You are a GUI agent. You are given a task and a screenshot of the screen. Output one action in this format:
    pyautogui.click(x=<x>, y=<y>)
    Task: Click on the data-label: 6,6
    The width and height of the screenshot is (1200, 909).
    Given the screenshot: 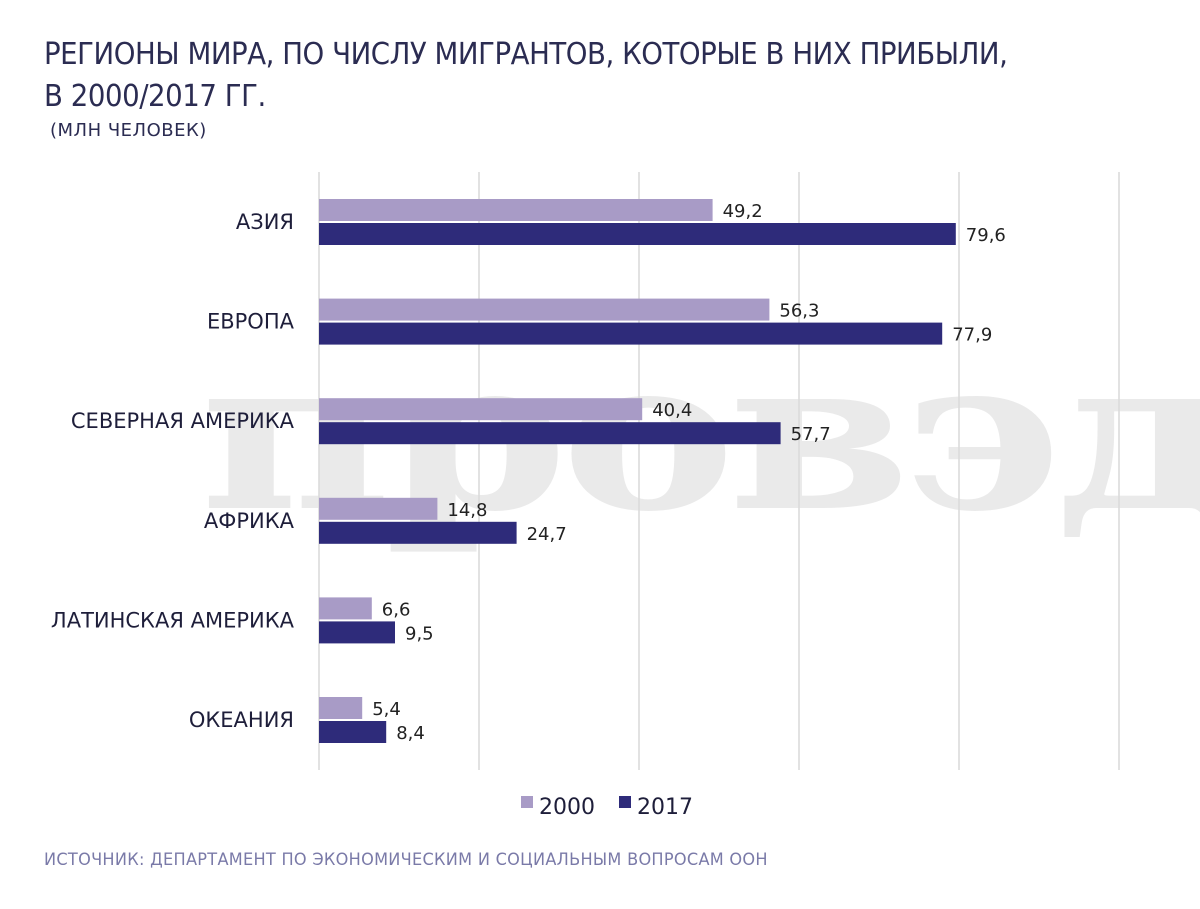 What is the action you would take?
    pyautogui.click(x=396, y=609)
    